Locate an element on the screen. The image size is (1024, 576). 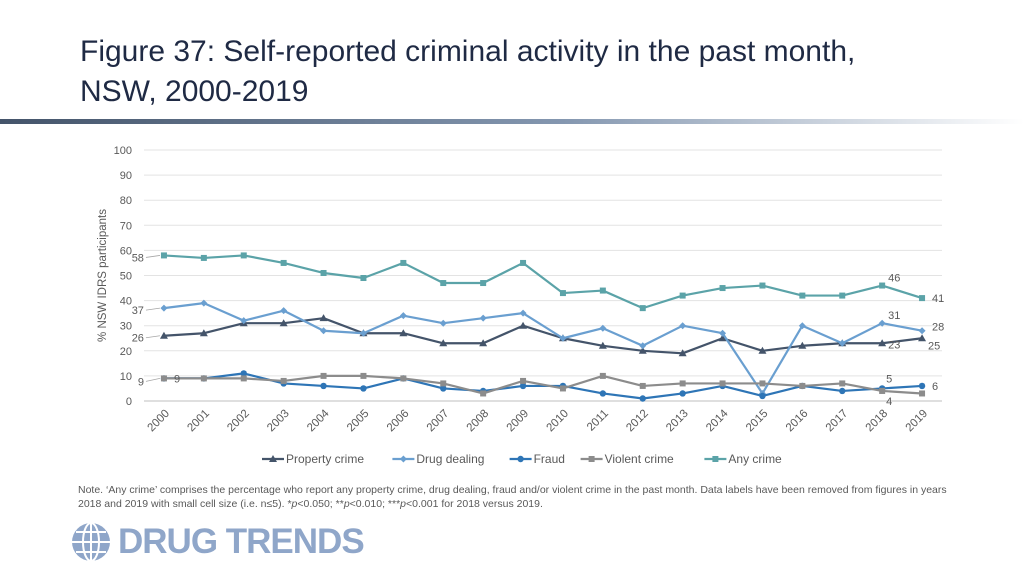
legend-marker-any-crime is located at coordinates (715, 459).